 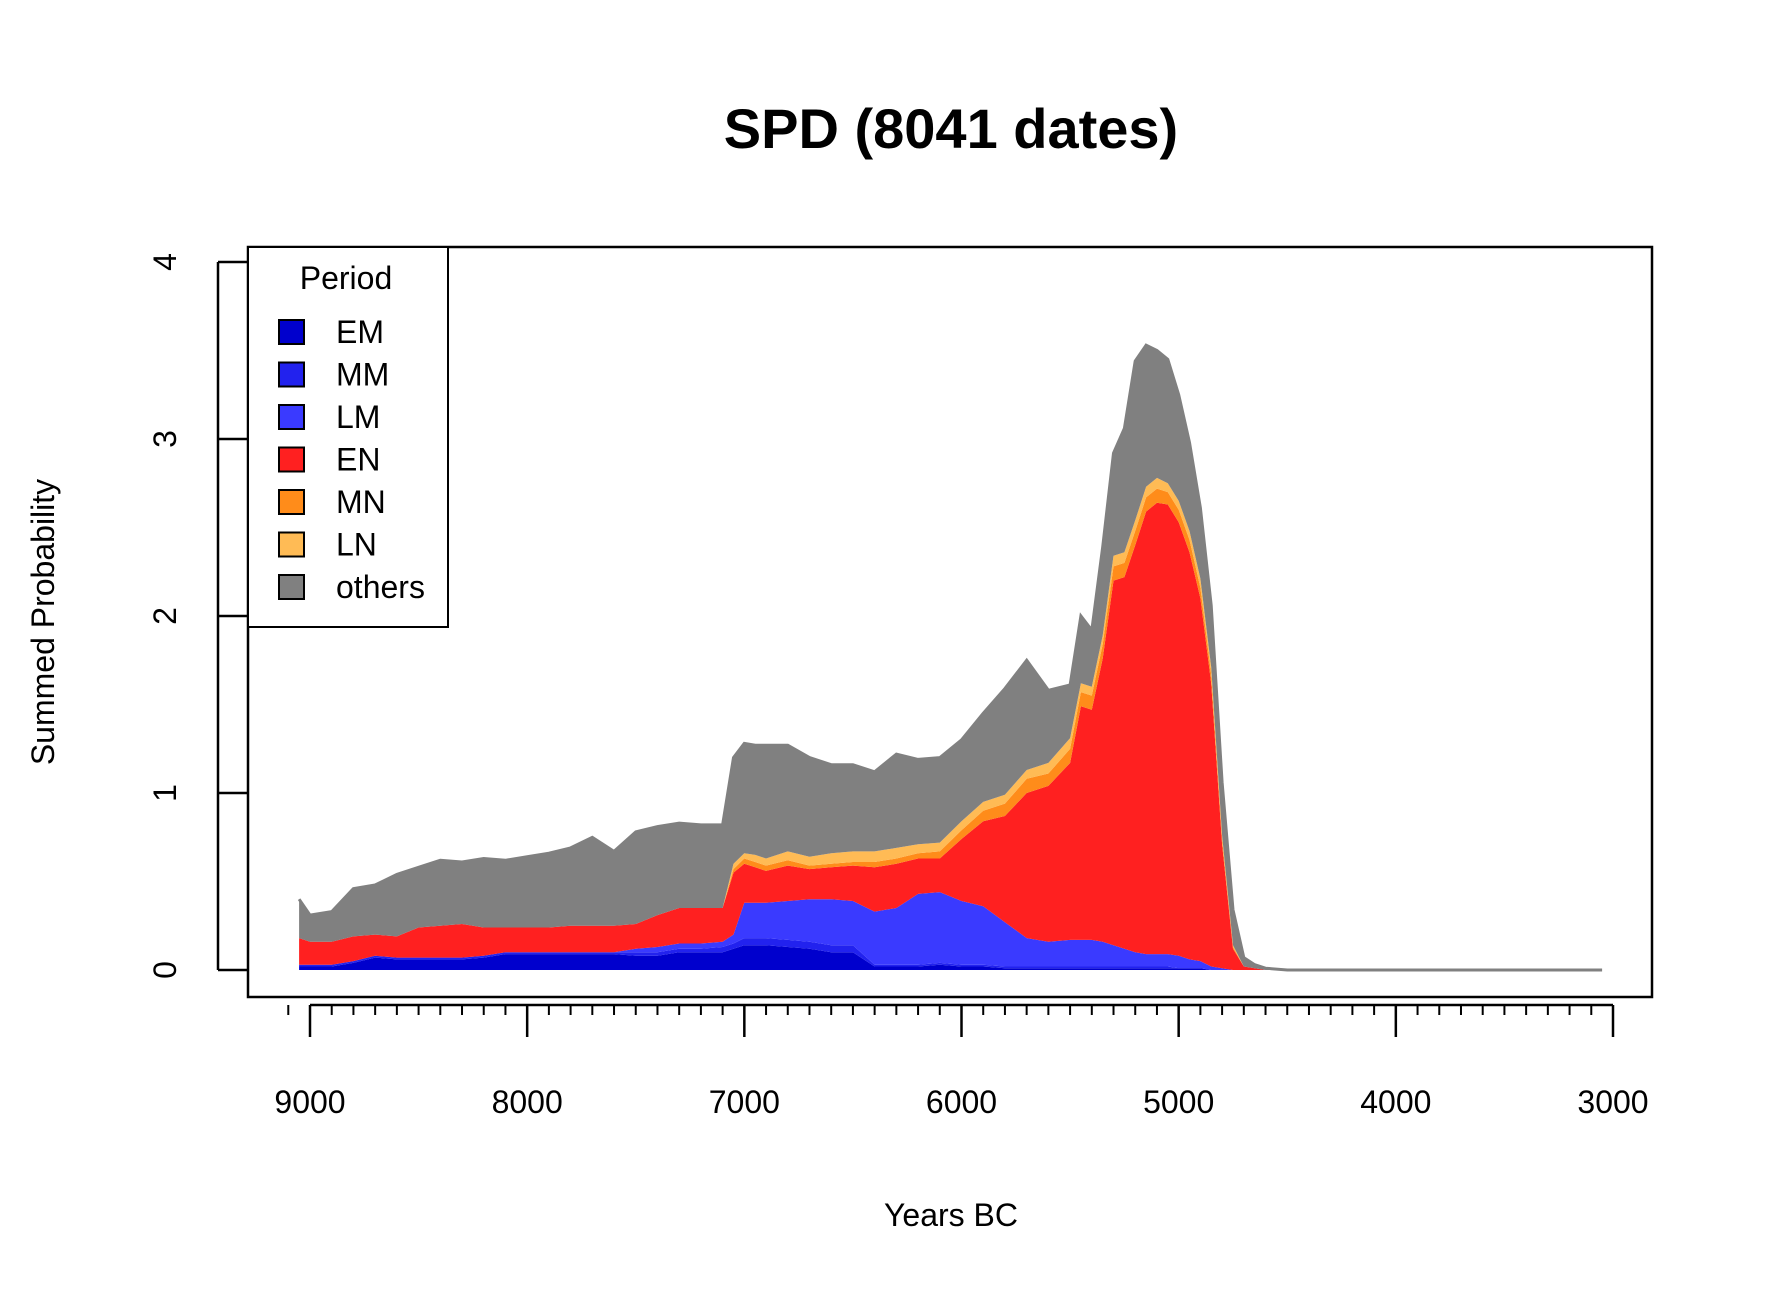 I want to click on legend-swatch-mm, so click(x=291, y=374).